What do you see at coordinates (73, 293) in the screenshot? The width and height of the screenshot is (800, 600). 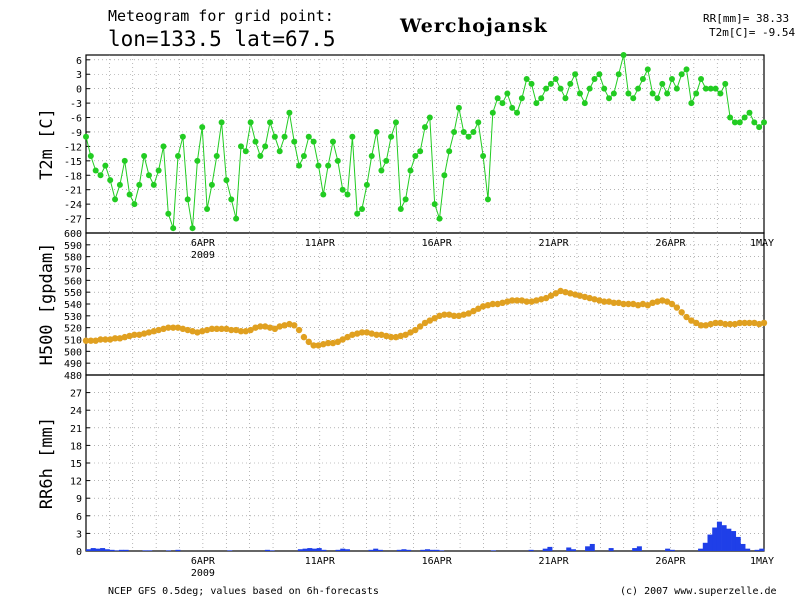 I see `y-tick-label: 550` at bounding box center [73, 293].